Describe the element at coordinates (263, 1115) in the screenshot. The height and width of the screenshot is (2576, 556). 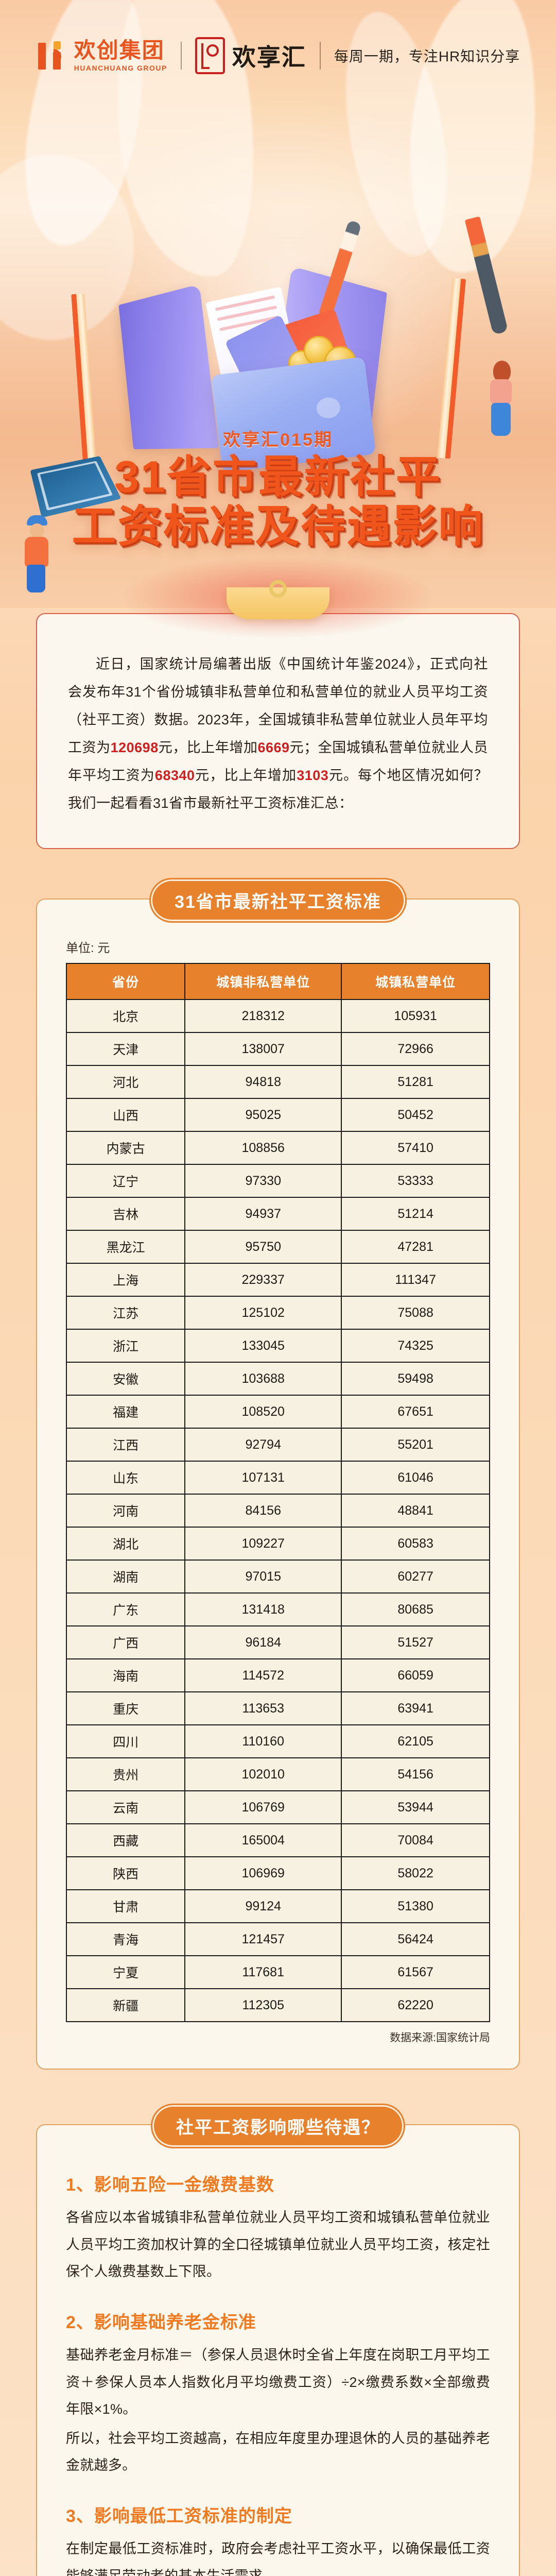
I see `cell-nonprivate: 95025` at that location.